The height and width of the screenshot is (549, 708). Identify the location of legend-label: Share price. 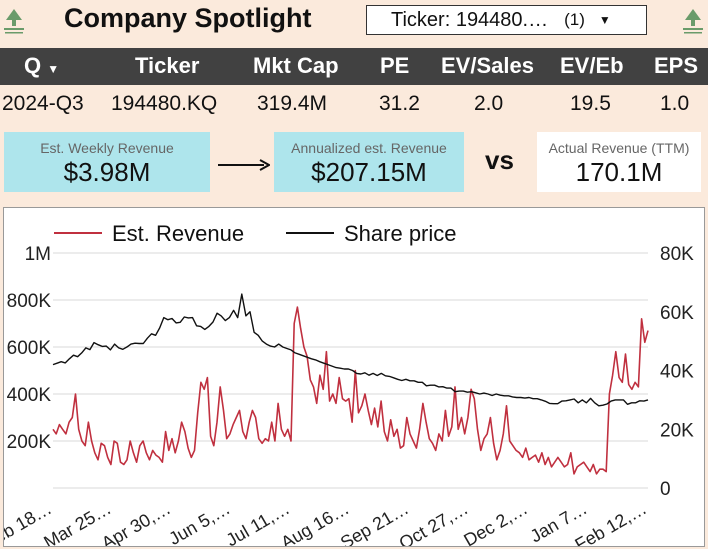
(400, 233).